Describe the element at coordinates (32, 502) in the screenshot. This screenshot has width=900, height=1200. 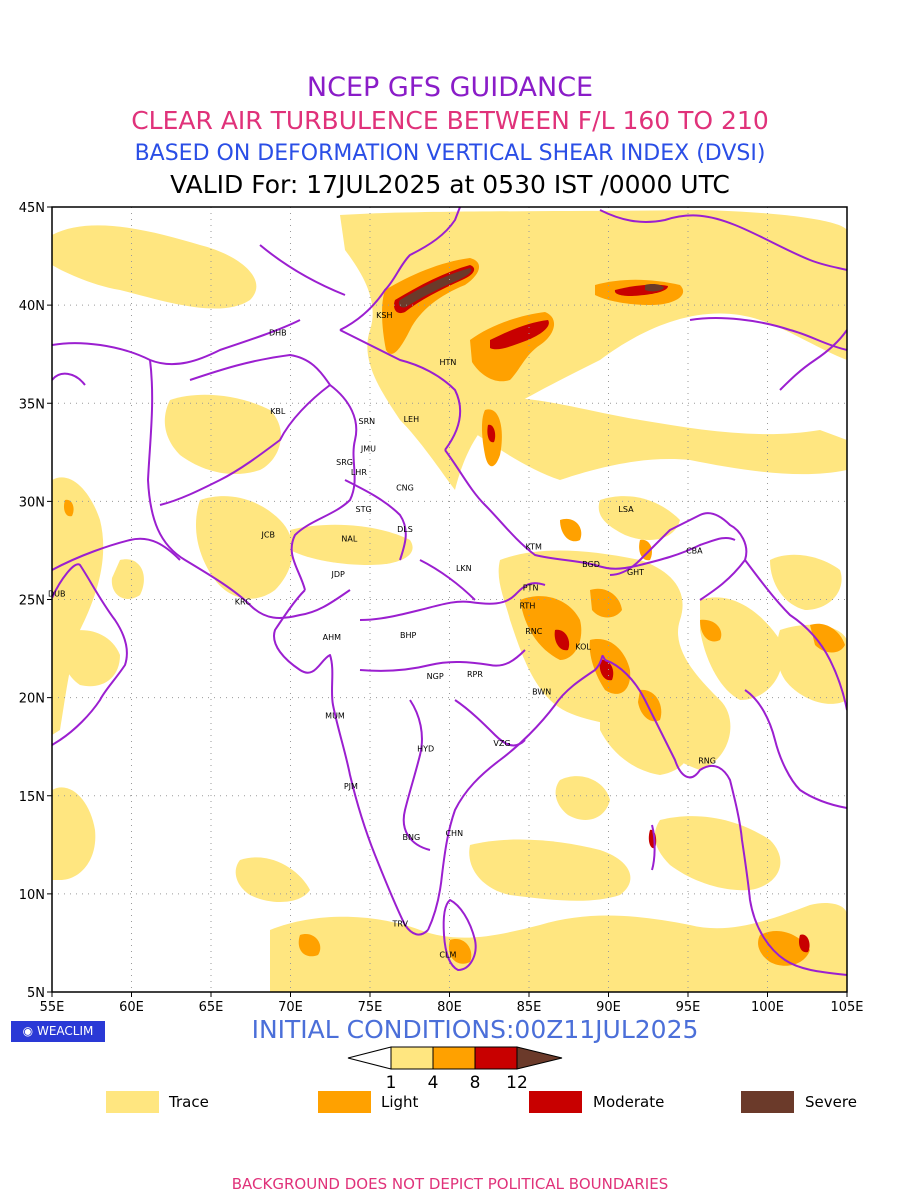
I see `lat-tick-label: 30N` at that location.